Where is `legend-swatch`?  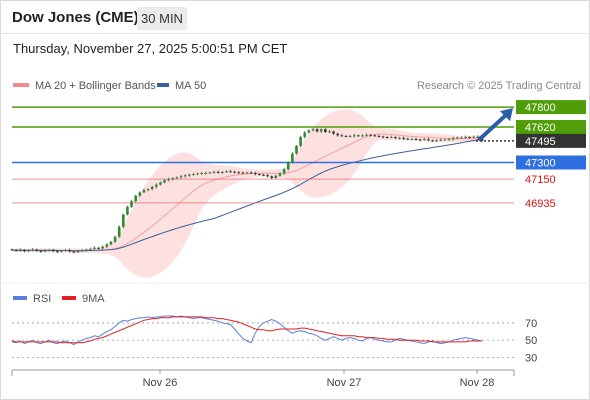 legend-swatch is located at coordinates (163, 85).